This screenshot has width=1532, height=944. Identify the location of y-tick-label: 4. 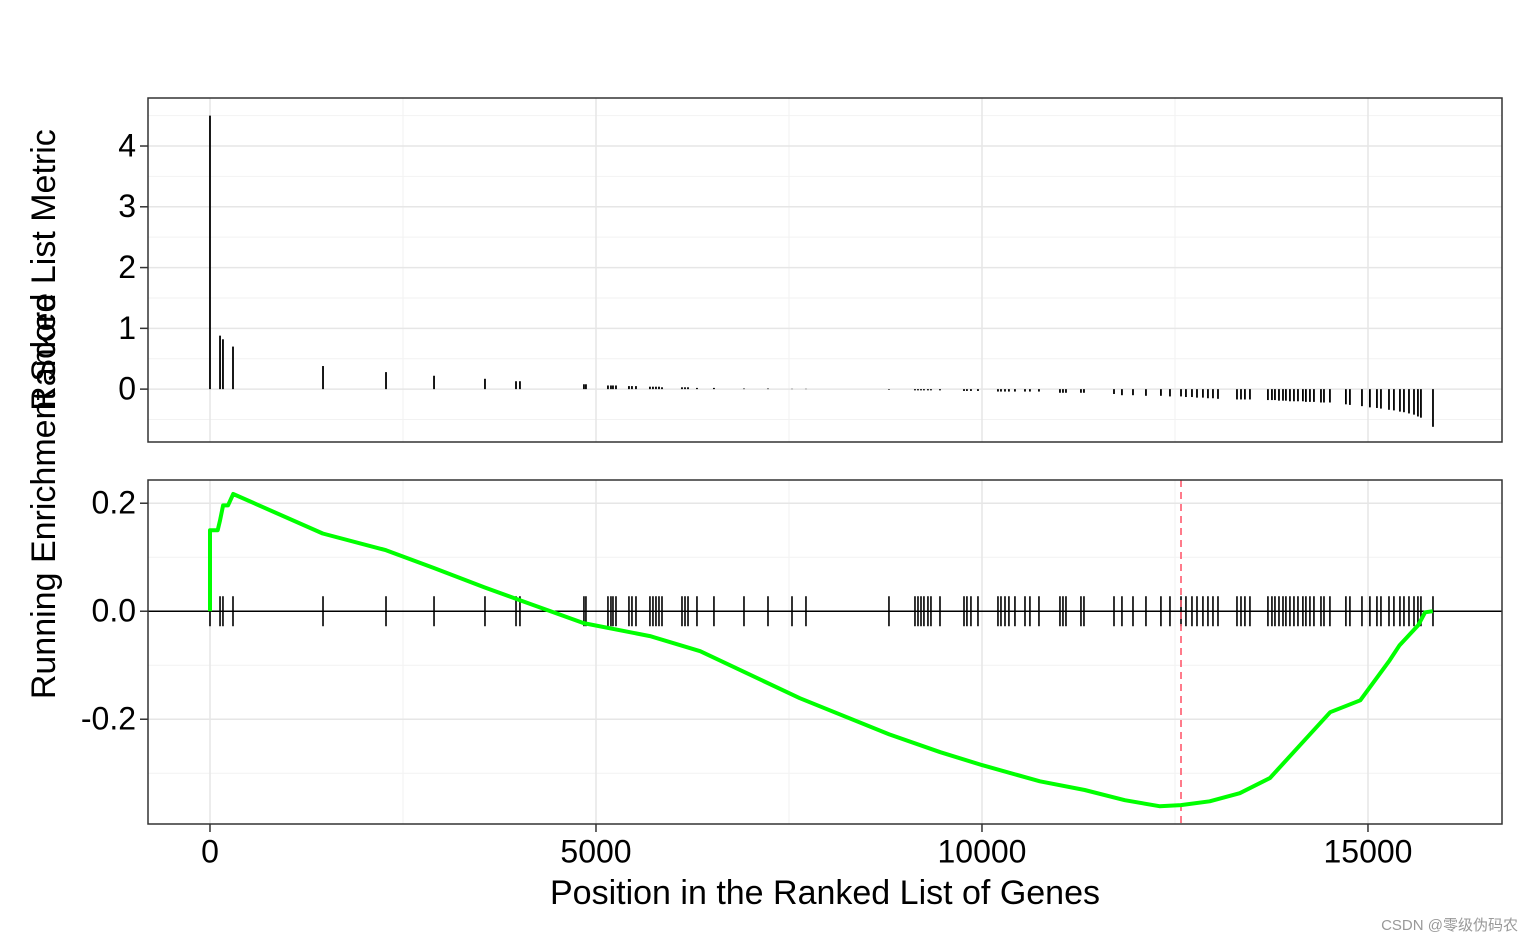
(127, 145).